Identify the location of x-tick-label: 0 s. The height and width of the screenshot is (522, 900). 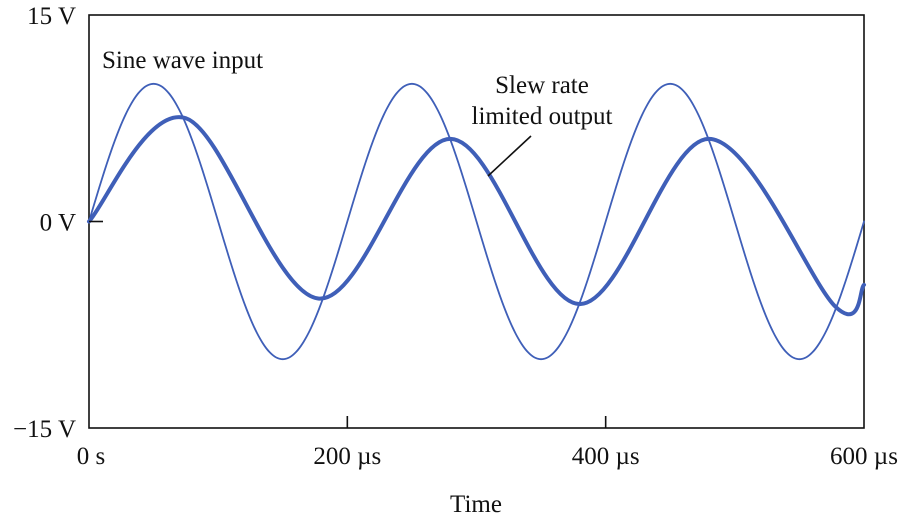
(91, 456).